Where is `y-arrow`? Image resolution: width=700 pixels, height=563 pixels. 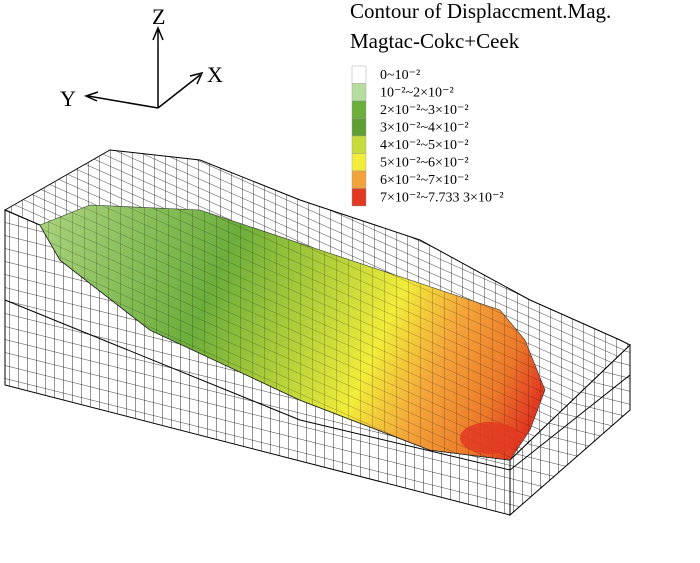 y-arrow is located at coordinates (121, 100).